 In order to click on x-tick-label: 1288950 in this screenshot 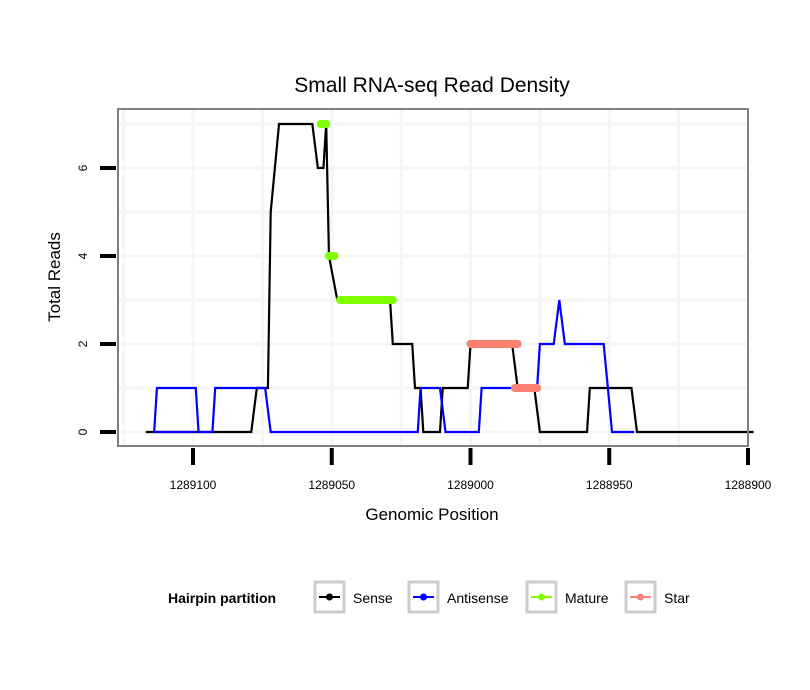, I will do `click(609, 485)`.